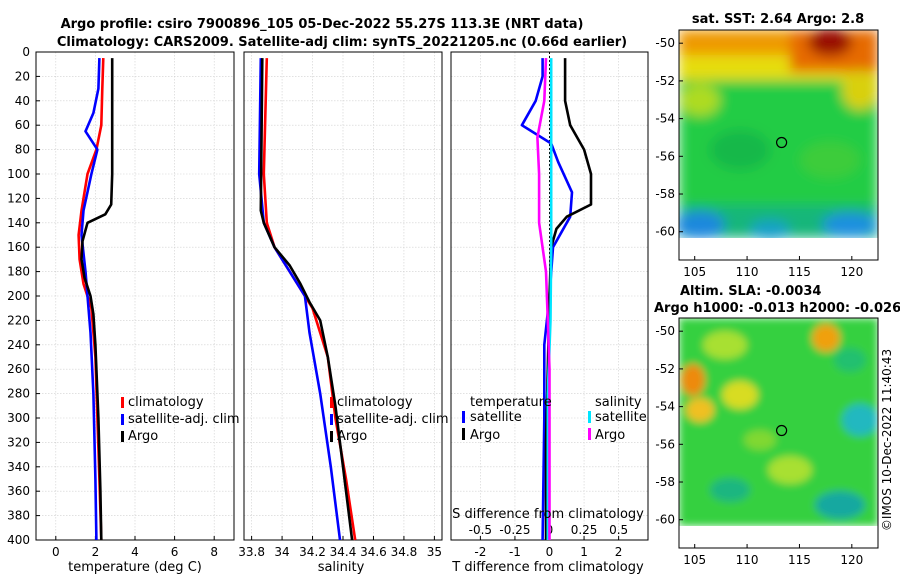  I want to click on difference-legend-temperature: temperature satellite Argo, so click(507, 419).